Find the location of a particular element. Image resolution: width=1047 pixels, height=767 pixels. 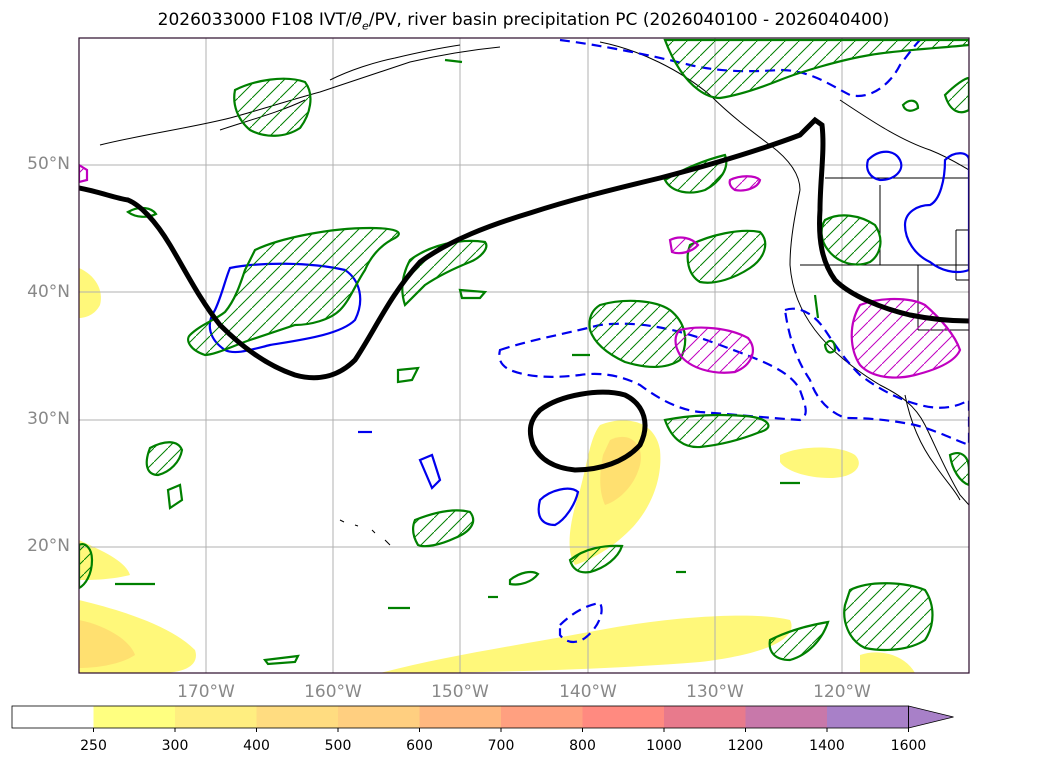

lon-label-140w: 140°W is located at coordinates (588, 692).